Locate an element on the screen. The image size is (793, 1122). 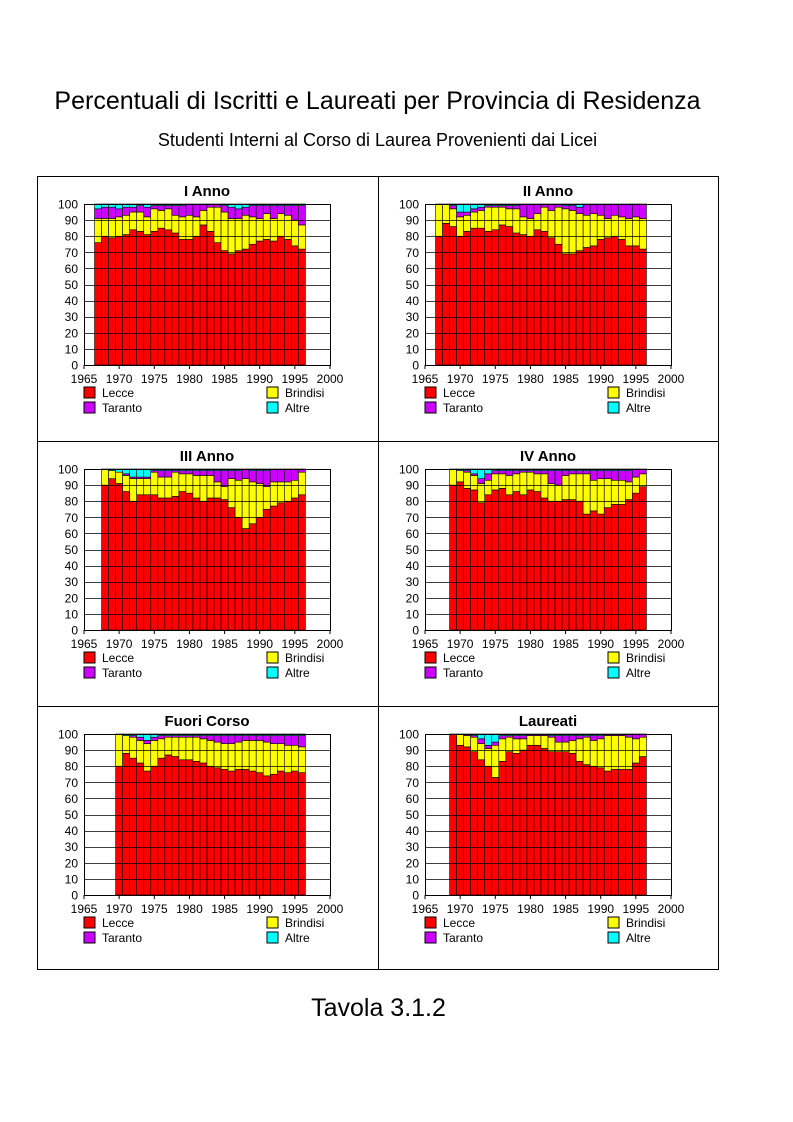
x-tick-label: 1990 is located at coordinates (259, 379).